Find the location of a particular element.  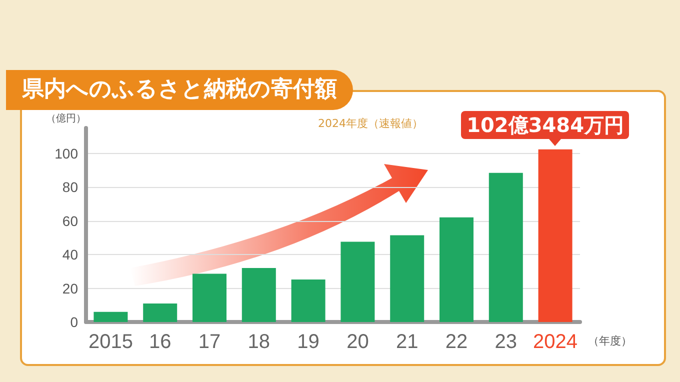

annotation: 102億3484万円 is located at coordinates (545, 125).